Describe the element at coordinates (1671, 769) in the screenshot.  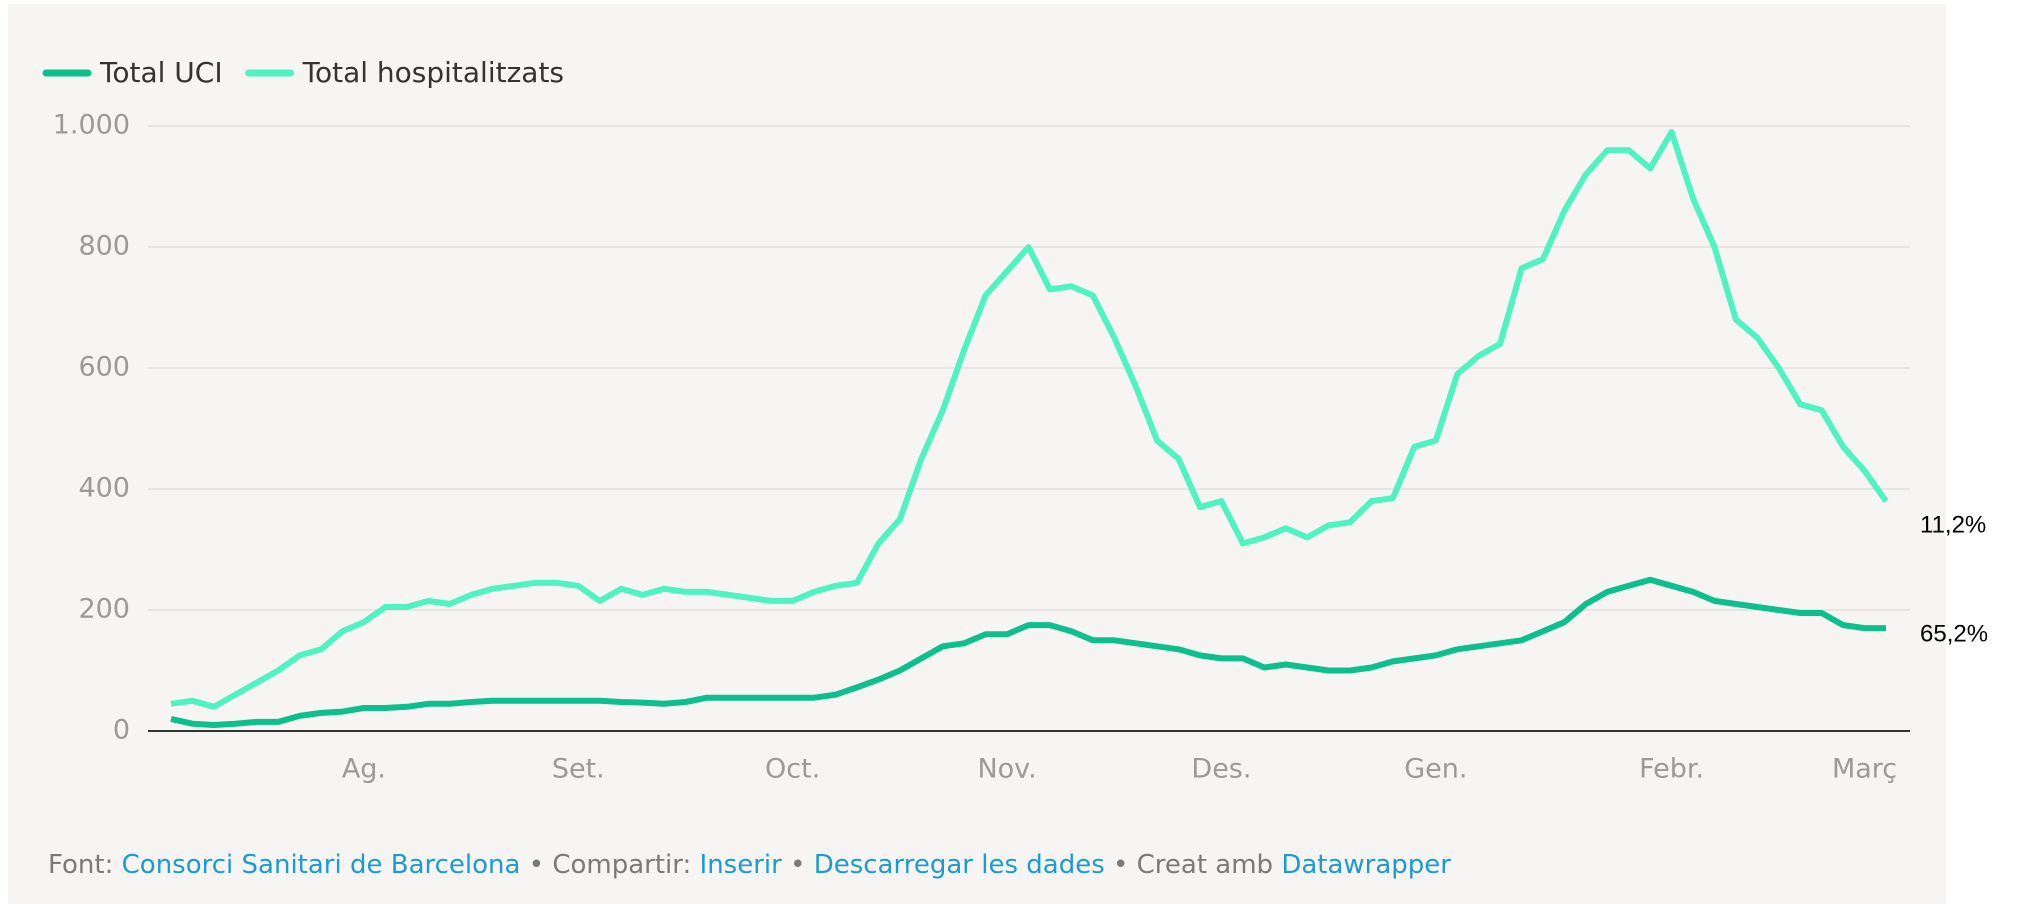
I see `x-tick-label: Febr.` at that location.